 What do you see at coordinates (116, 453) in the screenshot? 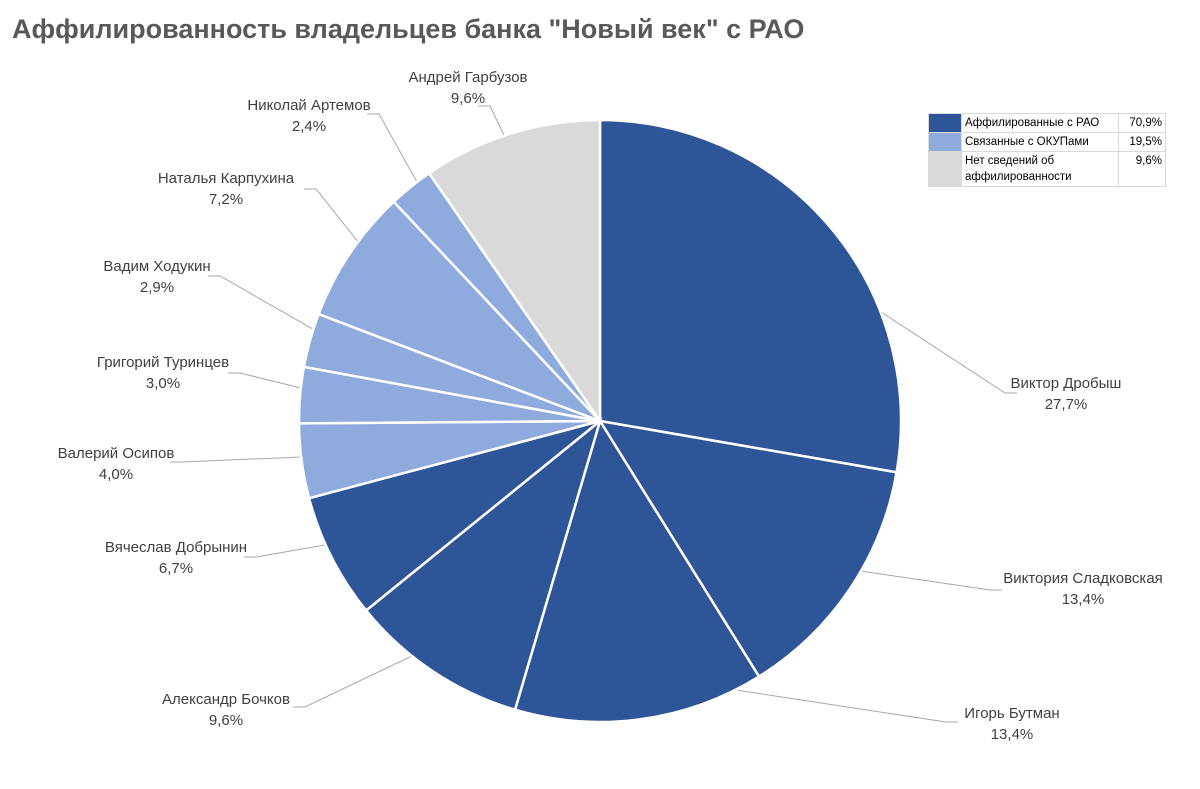
I see `slice-name-label: Валерий Осипов` at bounding box center [116, 453].